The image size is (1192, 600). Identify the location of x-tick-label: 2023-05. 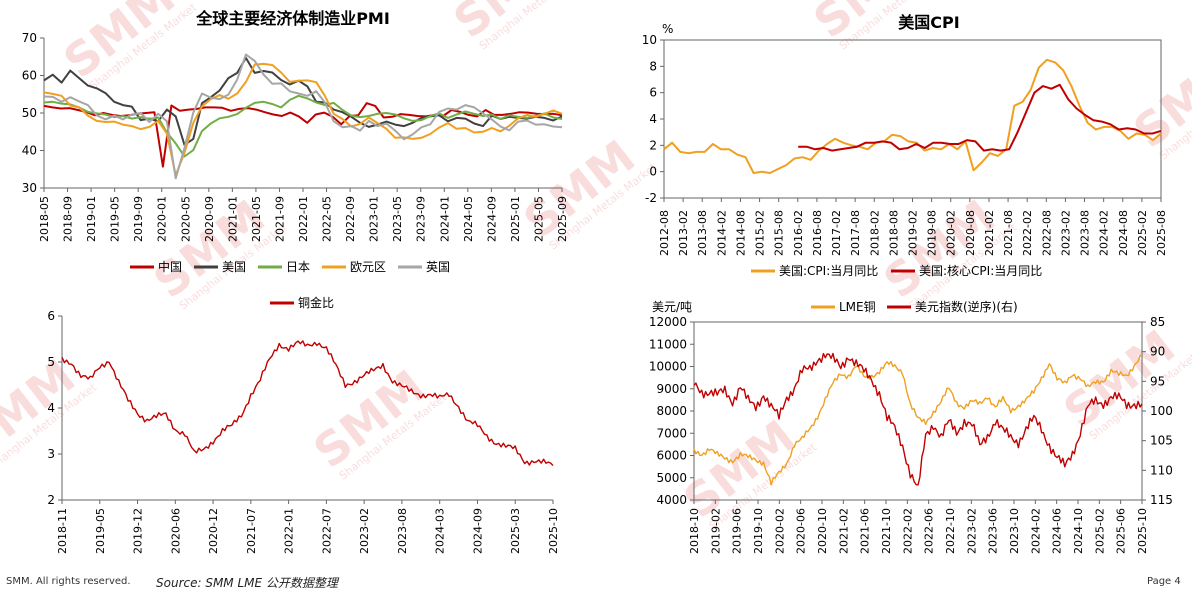
(397, 219).